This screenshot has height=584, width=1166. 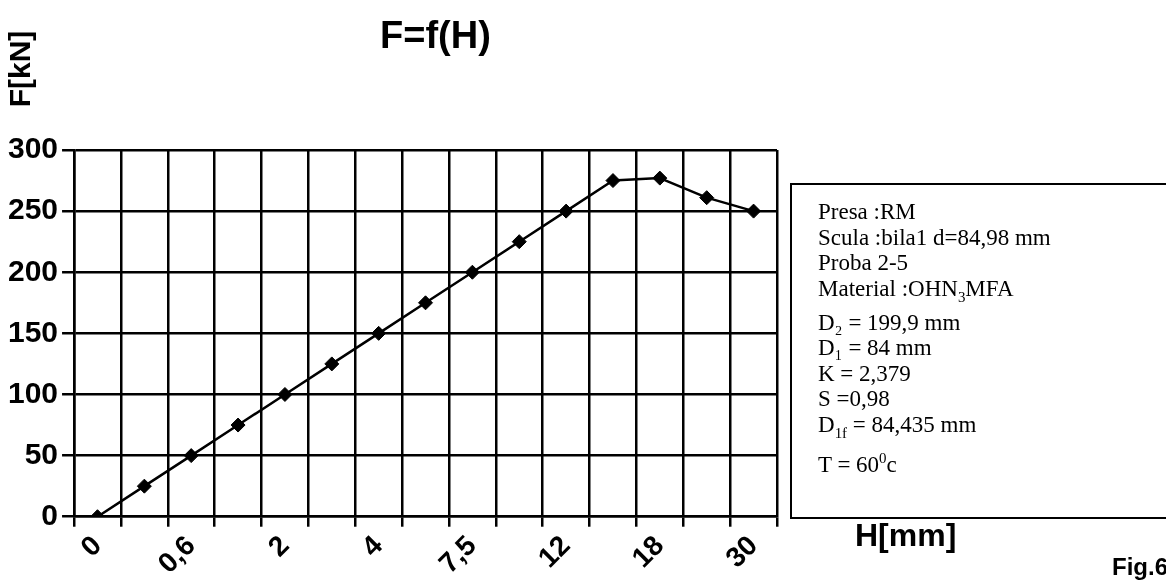 I want to click on y-tick-label: 100, so click(x=33, y=392).